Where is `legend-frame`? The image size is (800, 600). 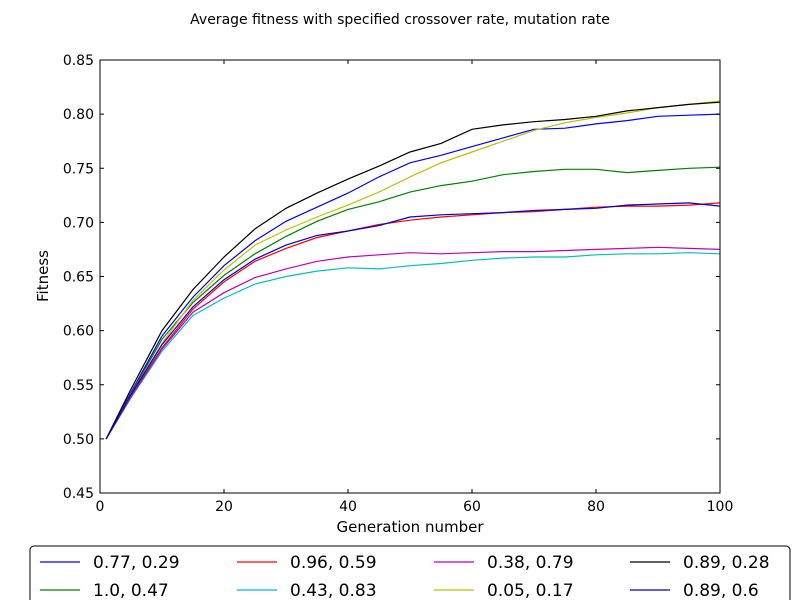 legend-frame is located at coordinates (410, 572).